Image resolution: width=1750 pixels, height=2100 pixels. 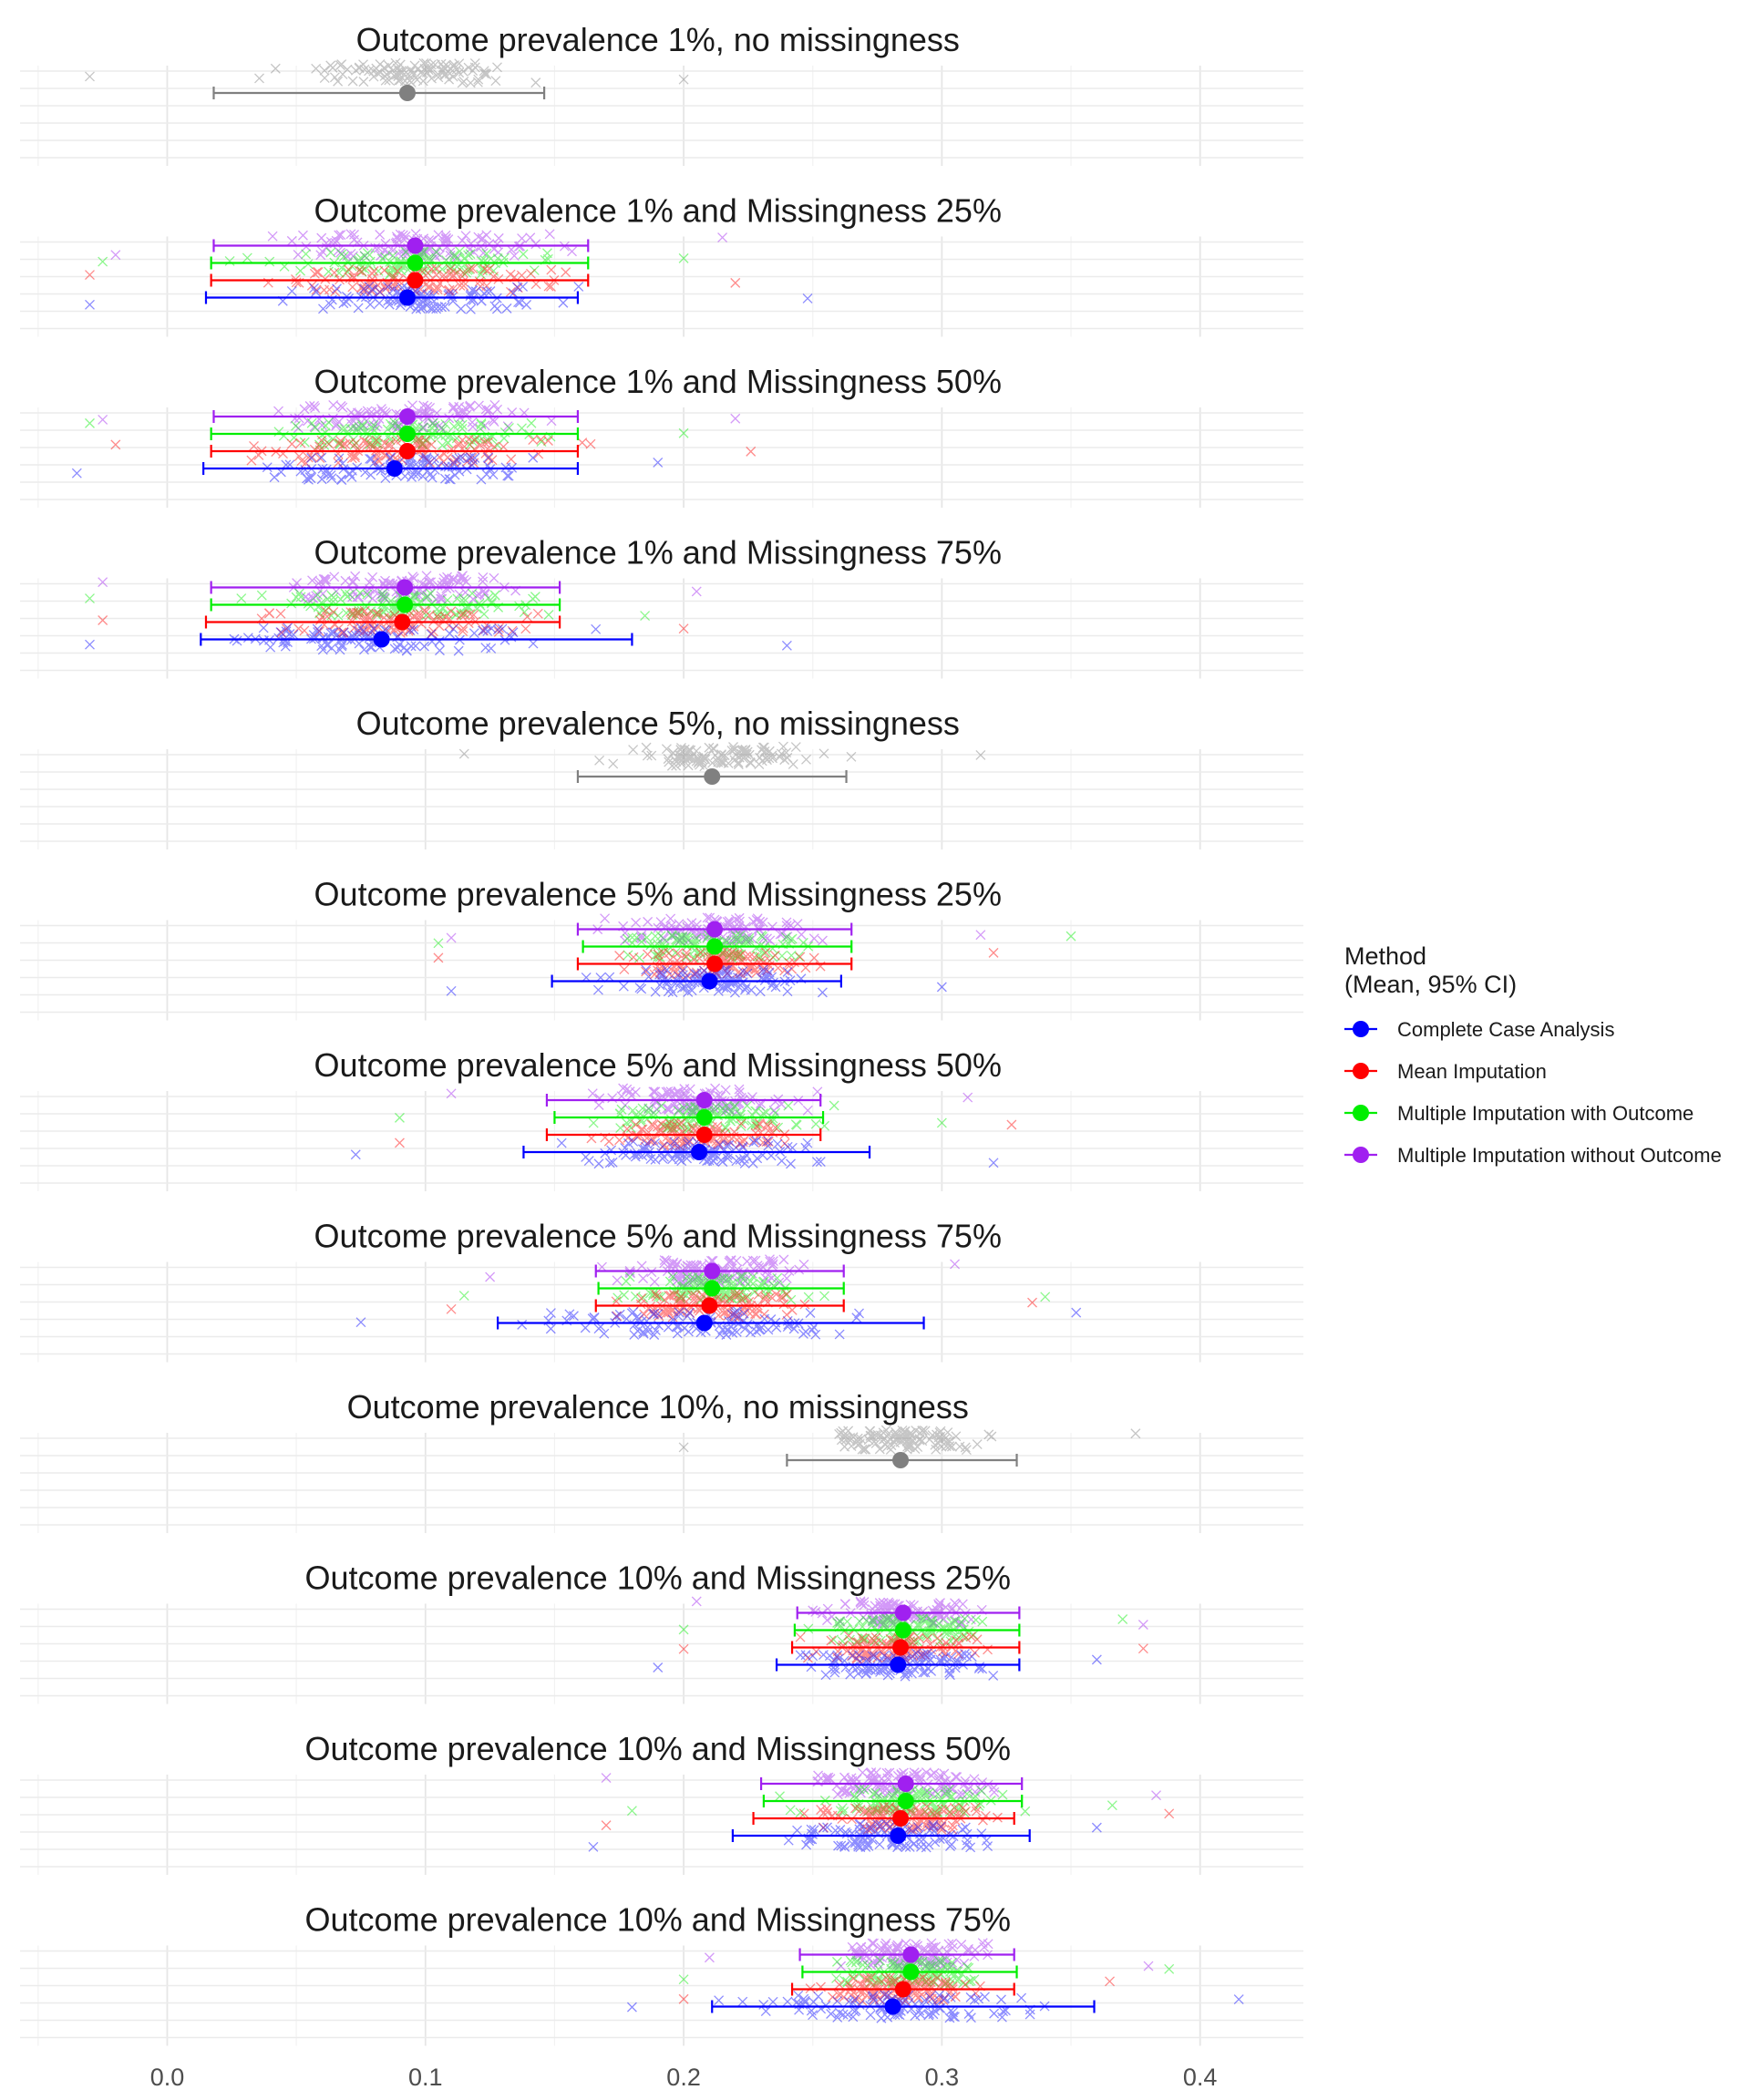 I want to click on legend-label: Mean Imputation, so click(x=1472, y=1071).